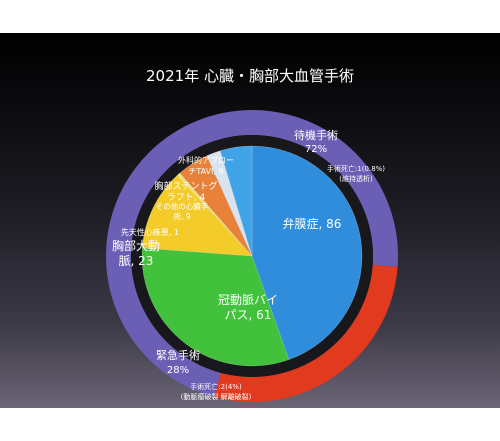  I want to click on ring-segment-emergency, so click(306, 333).